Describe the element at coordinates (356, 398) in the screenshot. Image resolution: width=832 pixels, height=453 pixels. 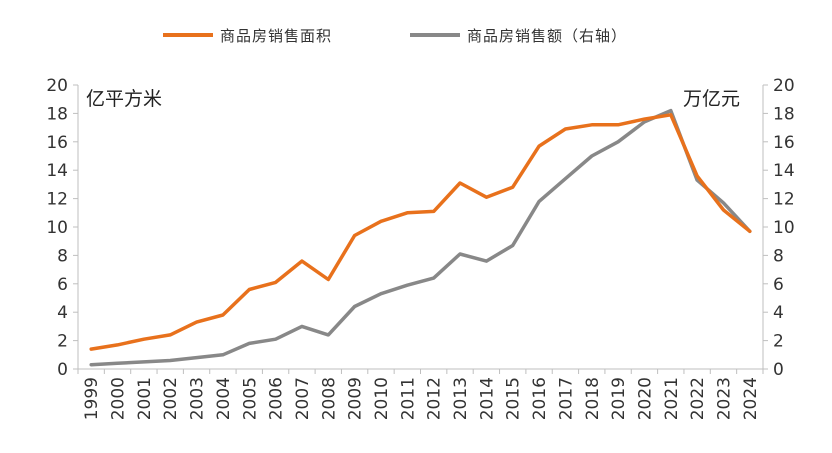
I see `x-tick-label: 2009` at that location.